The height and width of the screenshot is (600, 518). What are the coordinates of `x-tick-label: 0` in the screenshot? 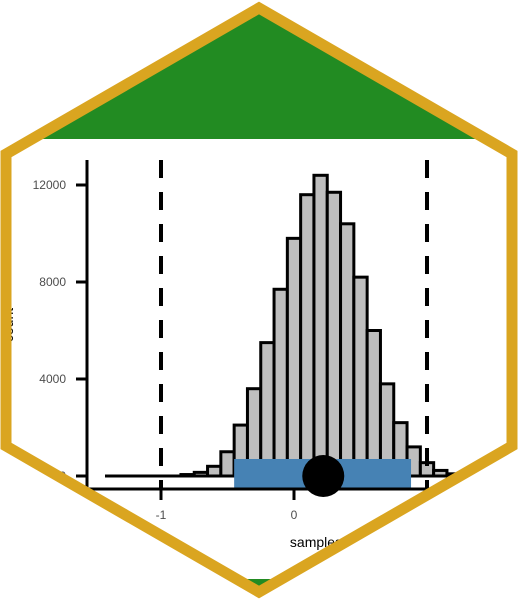 It's located at (294, 515).